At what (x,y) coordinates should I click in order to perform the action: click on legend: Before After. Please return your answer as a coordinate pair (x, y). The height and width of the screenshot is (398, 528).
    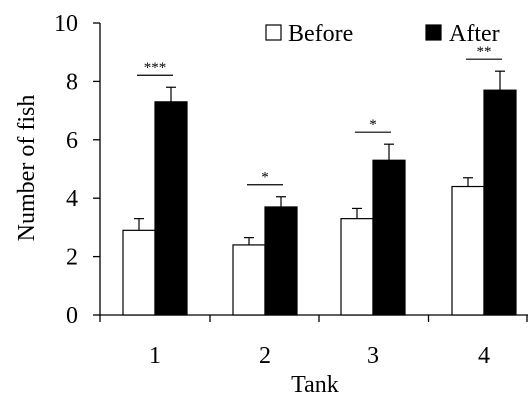
    Looking at the image, I should click on (382, 34).